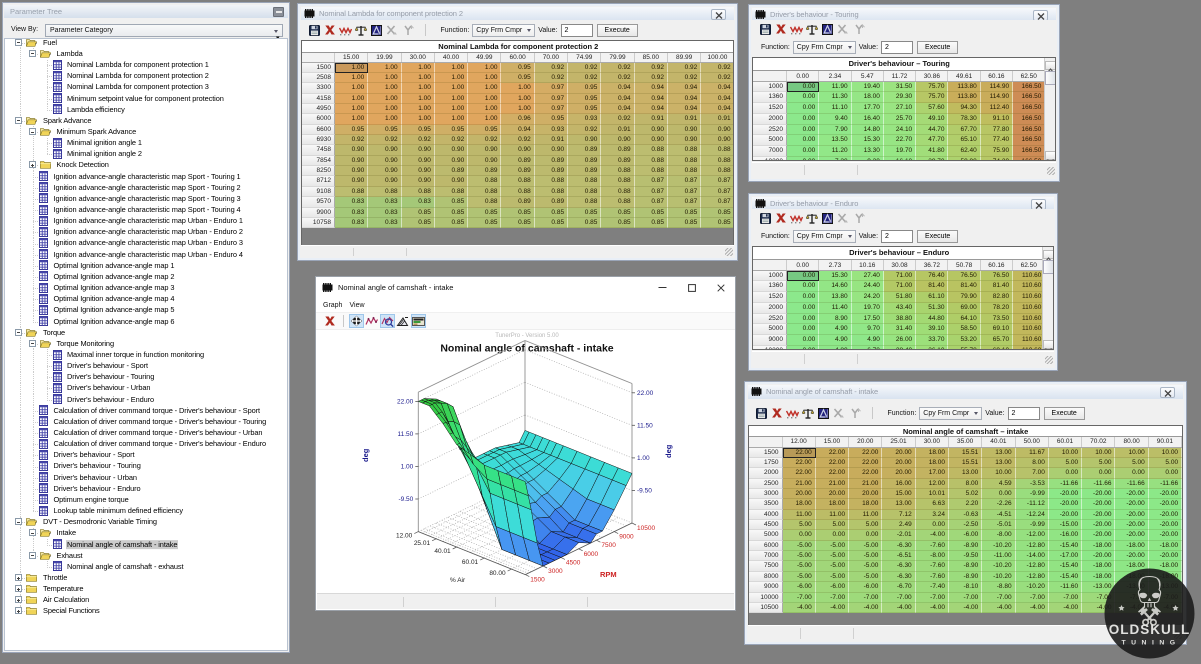 The height and width of the screenshot is (664, 1201). I want to click on svg-text: 10500, so click(646, 528).